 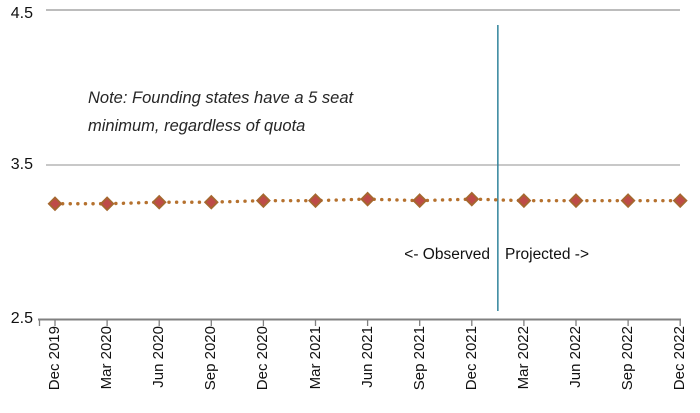 I want to click on x-axis-label: Dec 2020, so click(x=263, y=368).